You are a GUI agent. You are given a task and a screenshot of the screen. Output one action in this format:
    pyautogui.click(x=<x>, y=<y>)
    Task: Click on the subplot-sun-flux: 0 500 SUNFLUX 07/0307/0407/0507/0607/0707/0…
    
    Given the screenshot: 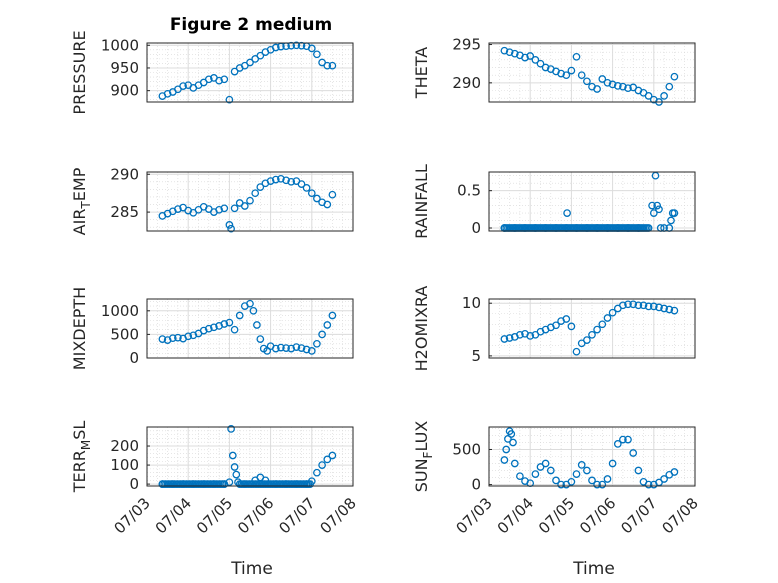 What is the action you would take?
    pyautogui.click(x=557, y=479)
    